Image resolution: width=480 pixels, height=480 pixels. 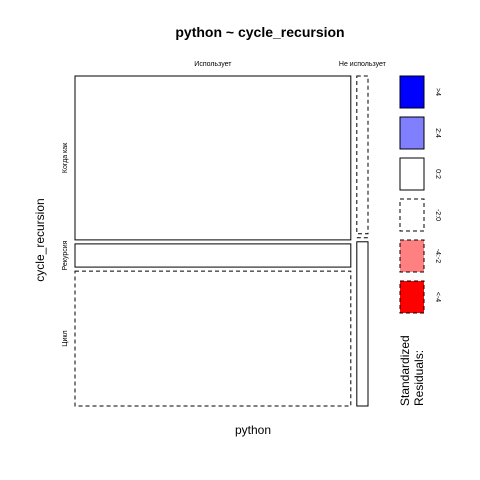 I want to click on mosaic-cell-использует-рекурсия, so click(x=213, y=255).